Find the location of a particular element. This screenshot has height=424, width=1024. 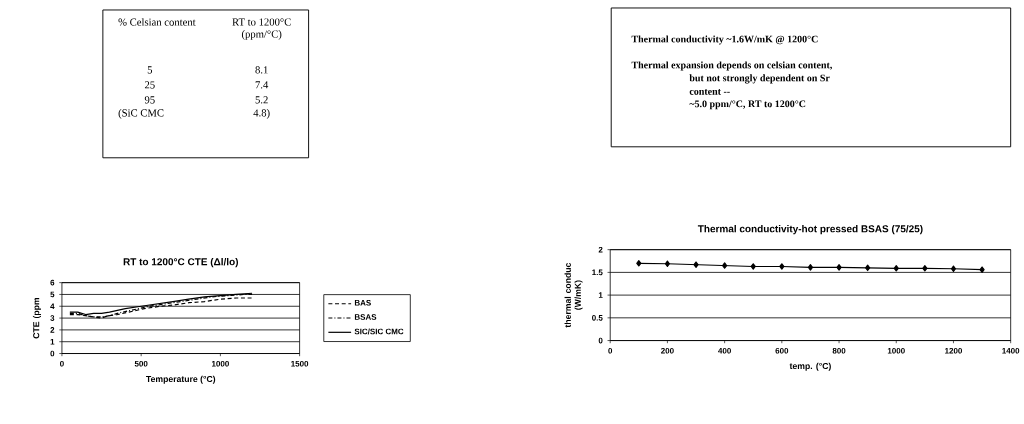

text: Thermal expansion depends on celsian content, is located at coordinates (731, 66).